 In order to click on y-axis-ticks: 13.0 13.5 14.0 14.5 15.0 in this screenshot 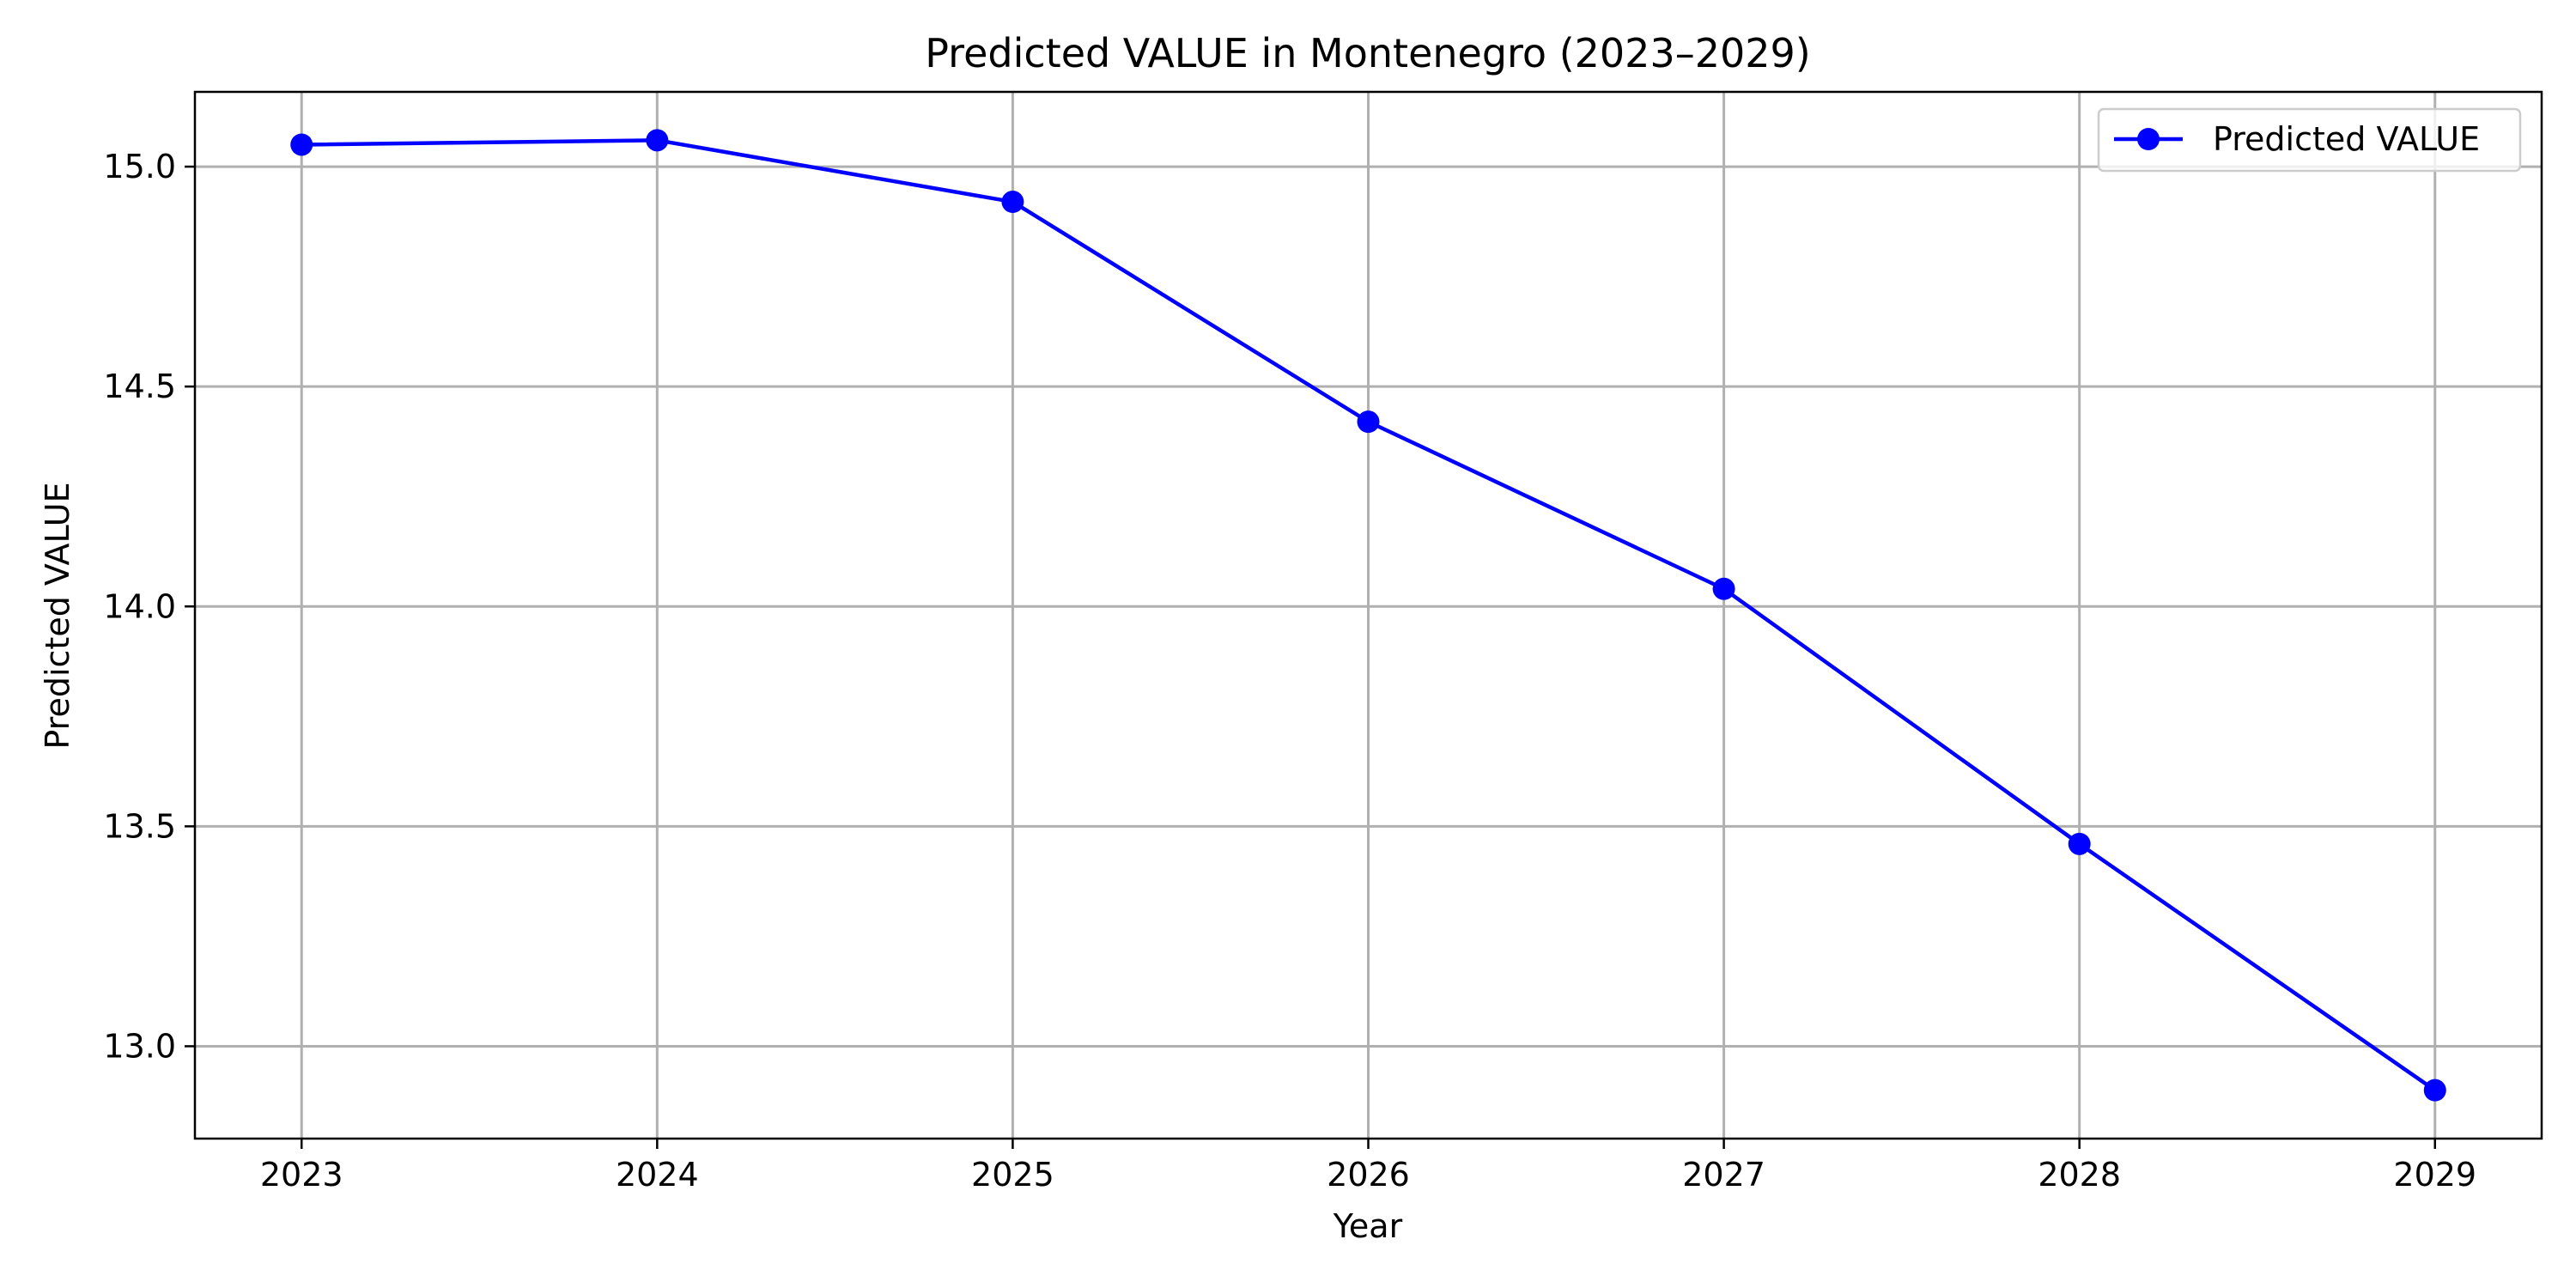, I will do `click(149, 607)`.